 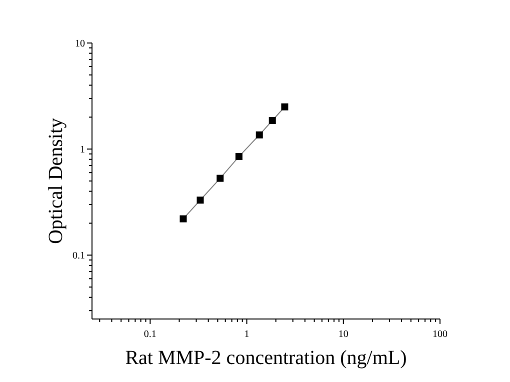 I want to click on x-tick-label: 0.1, so click(x=150, y=334).